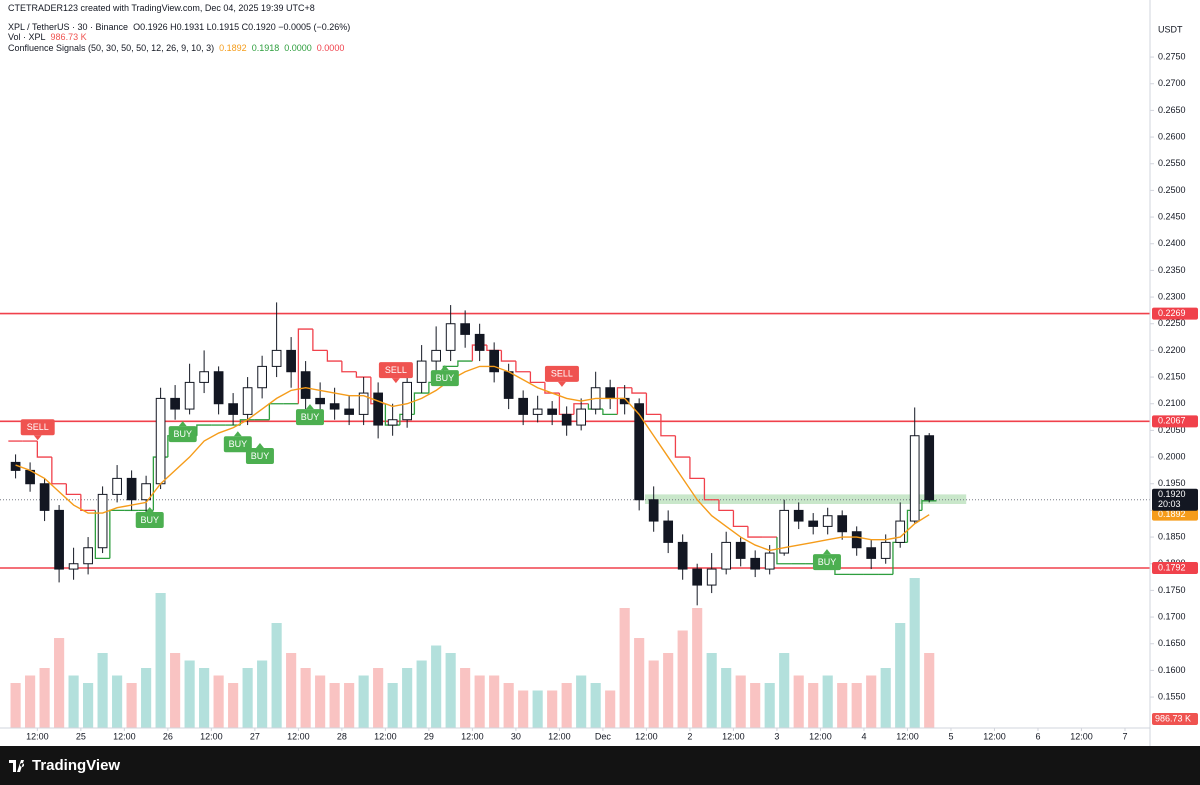 This screenshot has height=785, width=1200. I want to click on y-tick-label: 0.2000, so click(1172, 456).